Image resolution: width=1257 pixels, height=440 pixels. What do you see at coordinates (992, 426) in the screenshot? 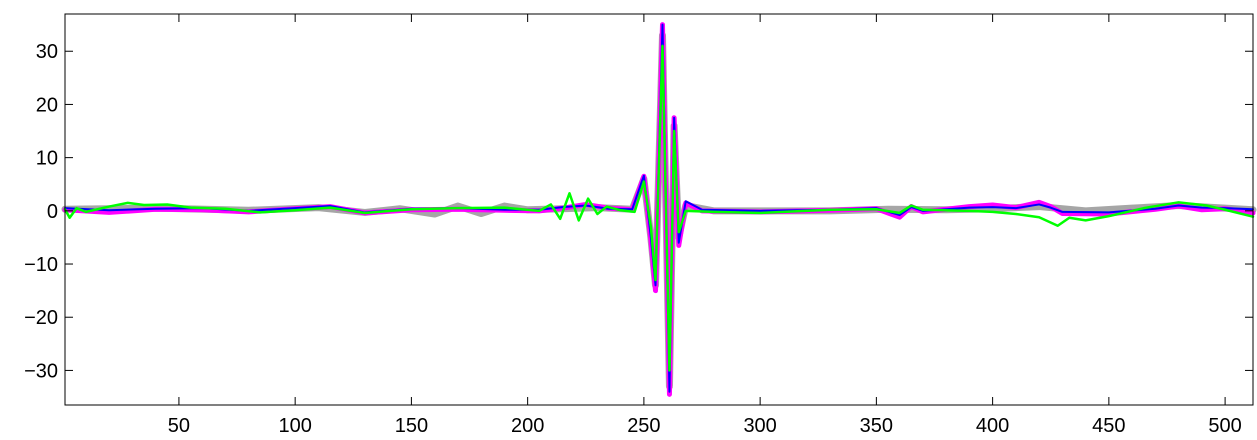
I see `x-tick-label: 400` at bounding box center [992, 426].